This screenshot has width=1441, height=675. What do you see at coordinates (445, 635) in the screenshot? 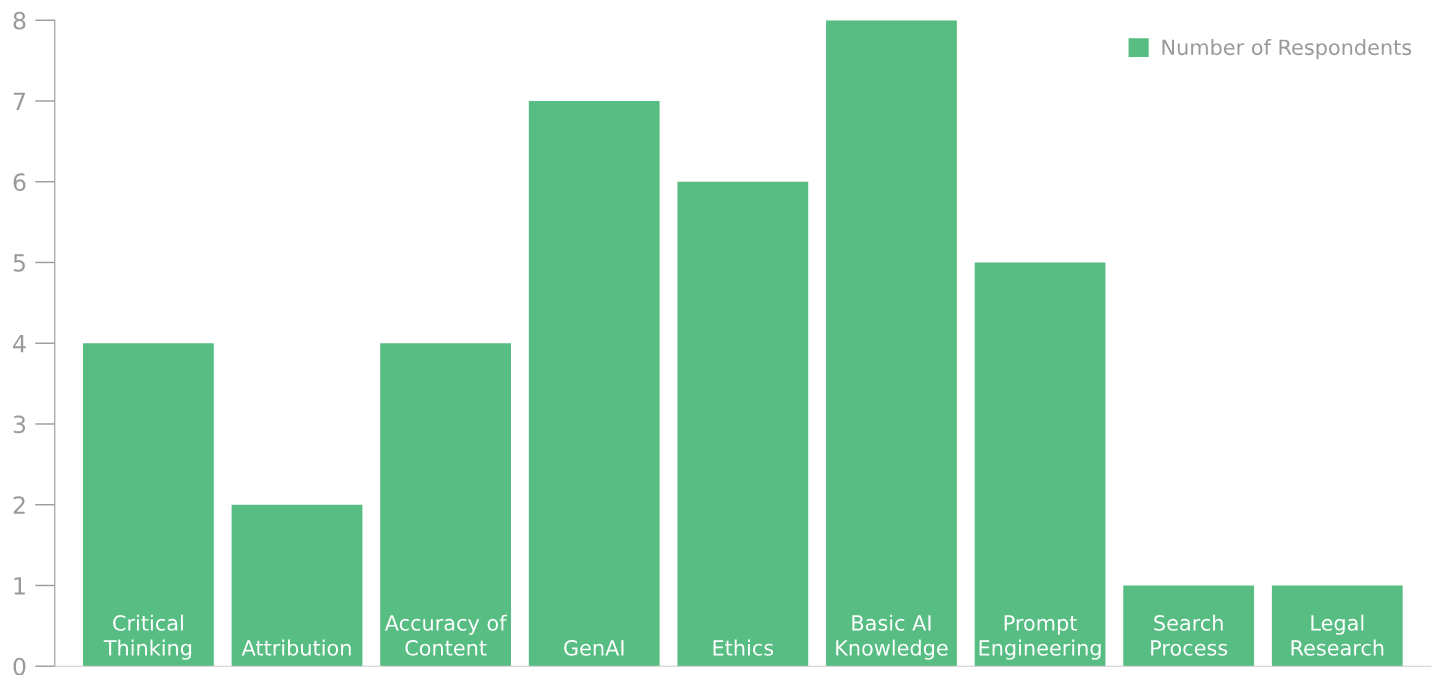
I see `x-tick-label: Accuracy of Content` at bounding box center [445, 635].